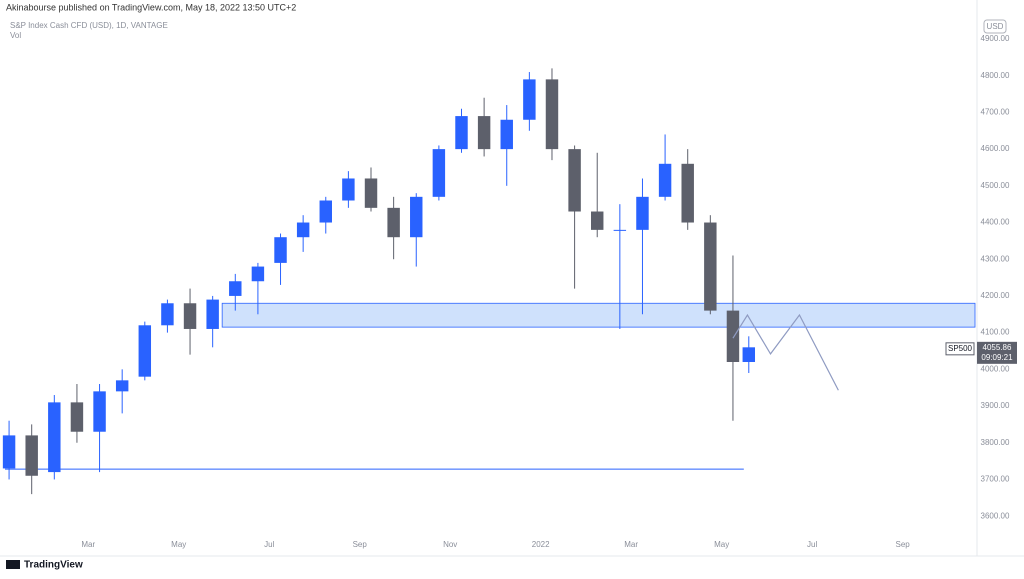  I want to click on price-tag, so click(997, 352).